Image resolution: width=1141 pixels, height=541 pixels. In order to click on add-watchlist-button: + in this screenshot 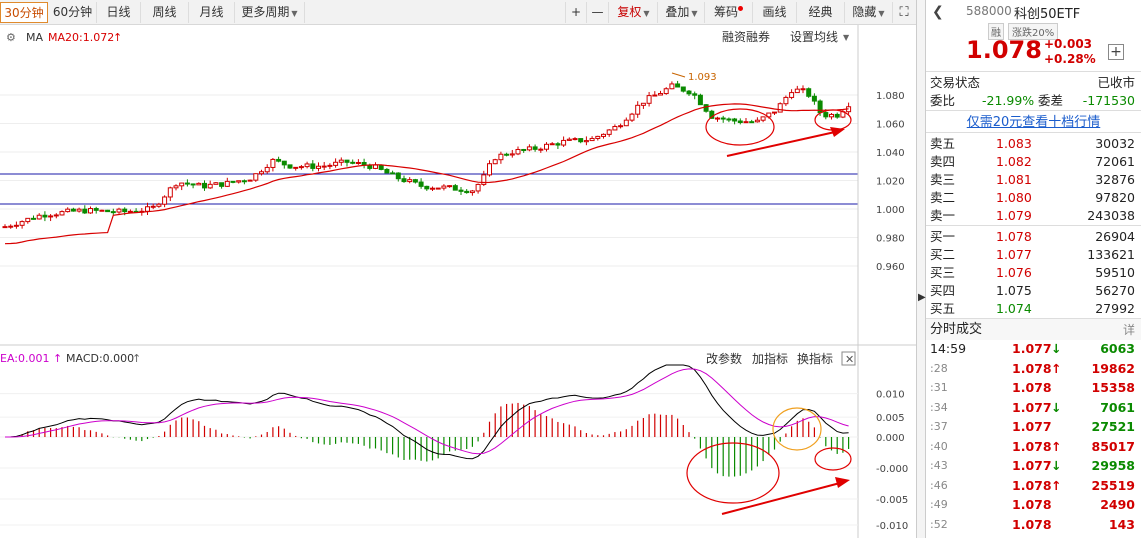, I will do `click(1116, 52)`.